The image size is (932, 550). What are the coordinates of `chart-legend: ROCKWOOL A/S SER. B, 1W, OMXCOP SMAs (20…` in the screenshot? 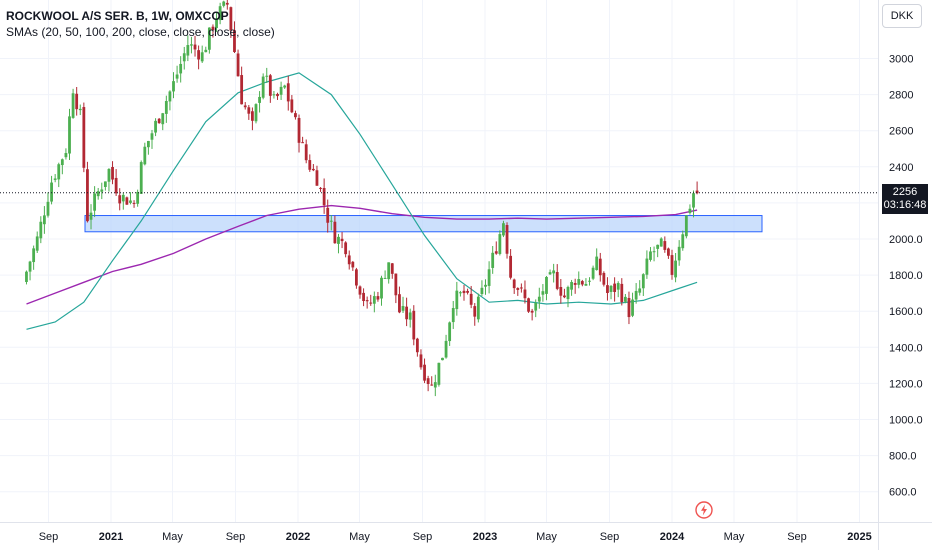 It's located at (140, 24).